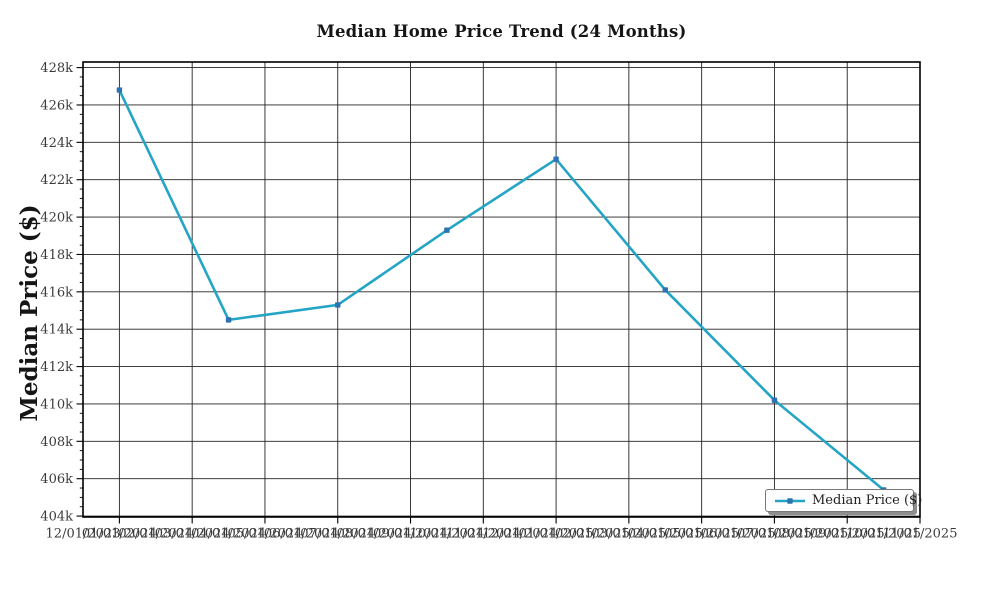  Describe the element at coordinates (56, 143) in the screenshot. I see `y-tick-label: 424k` at that location.